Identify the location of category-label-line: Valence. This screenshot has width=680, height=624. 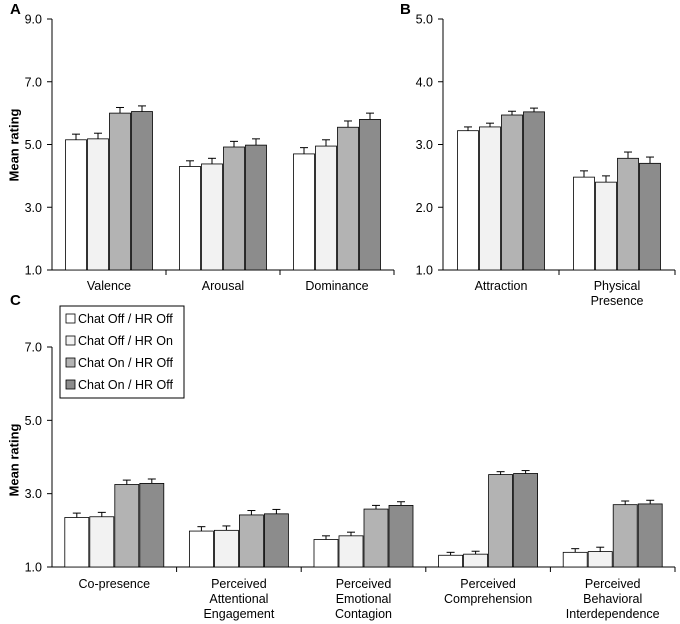
(109, 286).